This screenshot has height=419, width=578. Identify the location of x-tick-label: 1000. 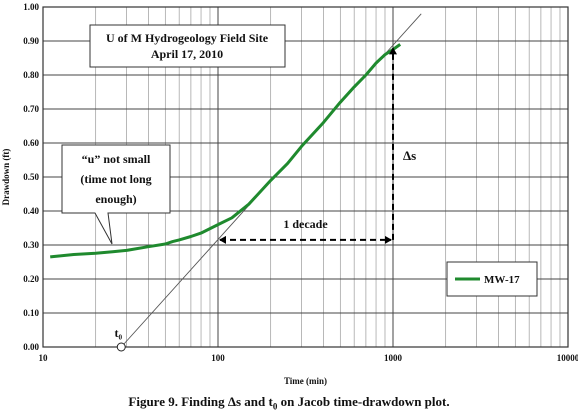
(393, 358).